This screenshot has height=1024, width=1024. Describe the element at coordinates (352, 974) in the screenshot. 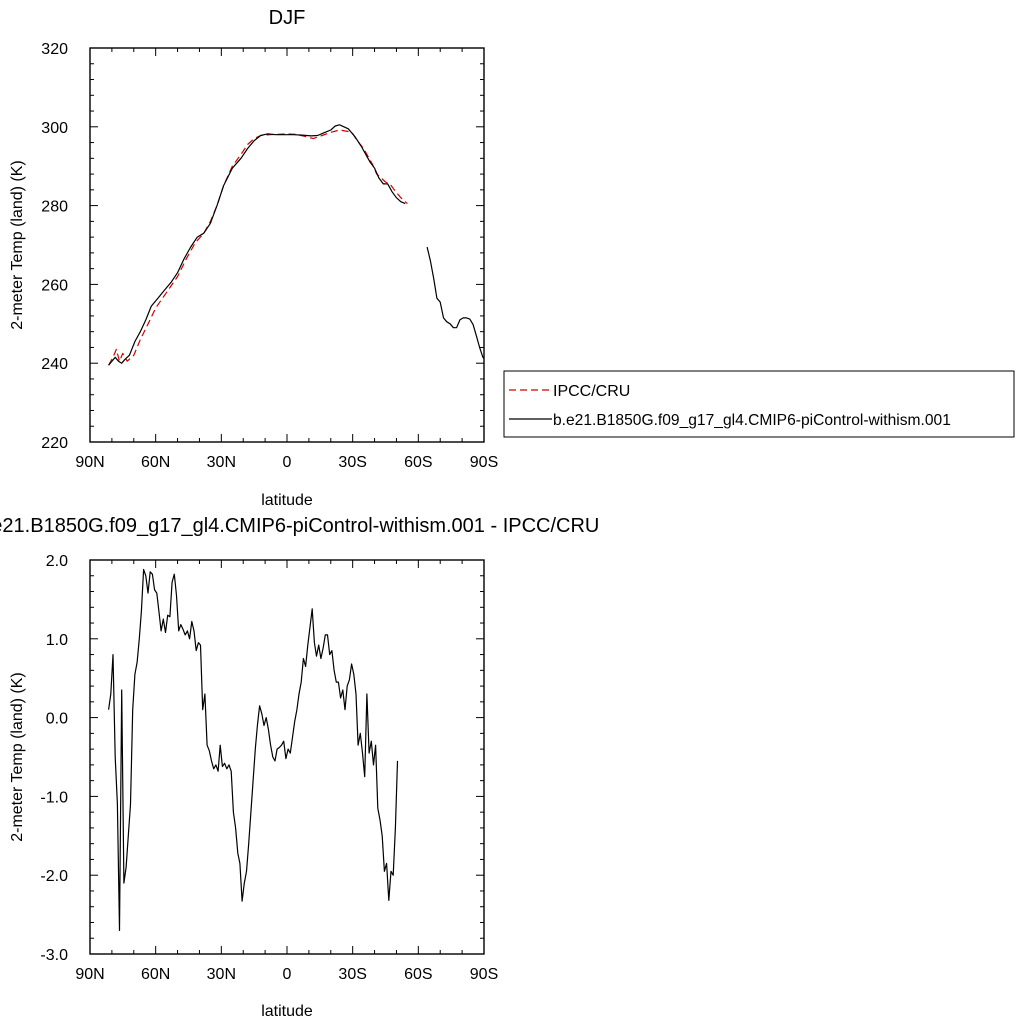

I see `bottom-xtick-label: 30S` at that location.